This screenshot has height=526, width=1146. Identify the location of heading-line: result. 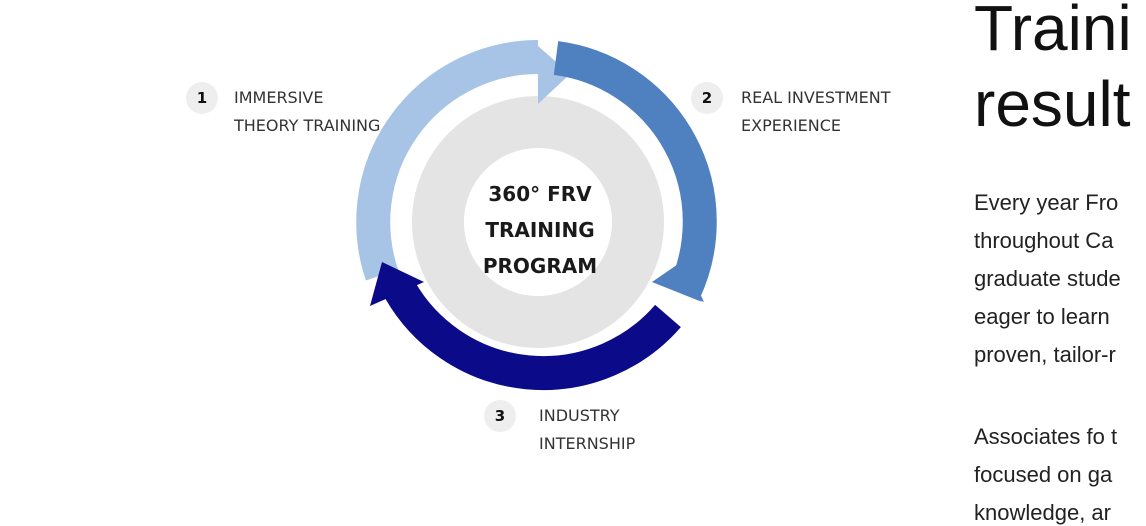
(1052, 104).